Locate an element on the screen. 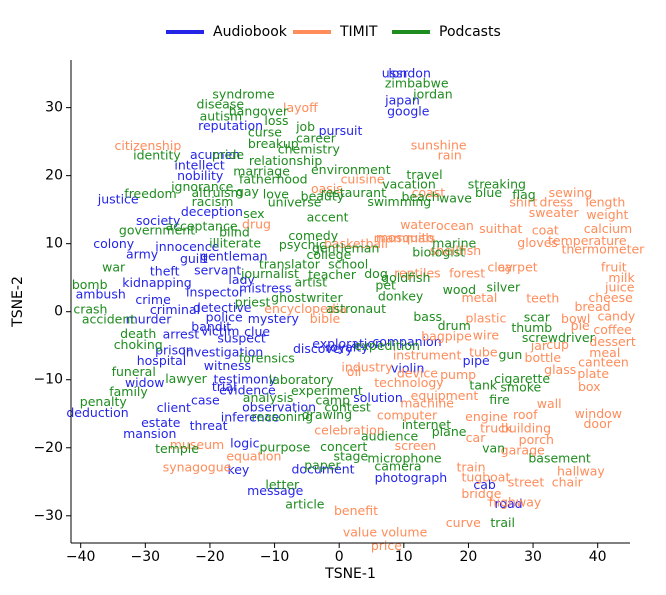  point-label-screen: screen is located at coordinates (416, 445).